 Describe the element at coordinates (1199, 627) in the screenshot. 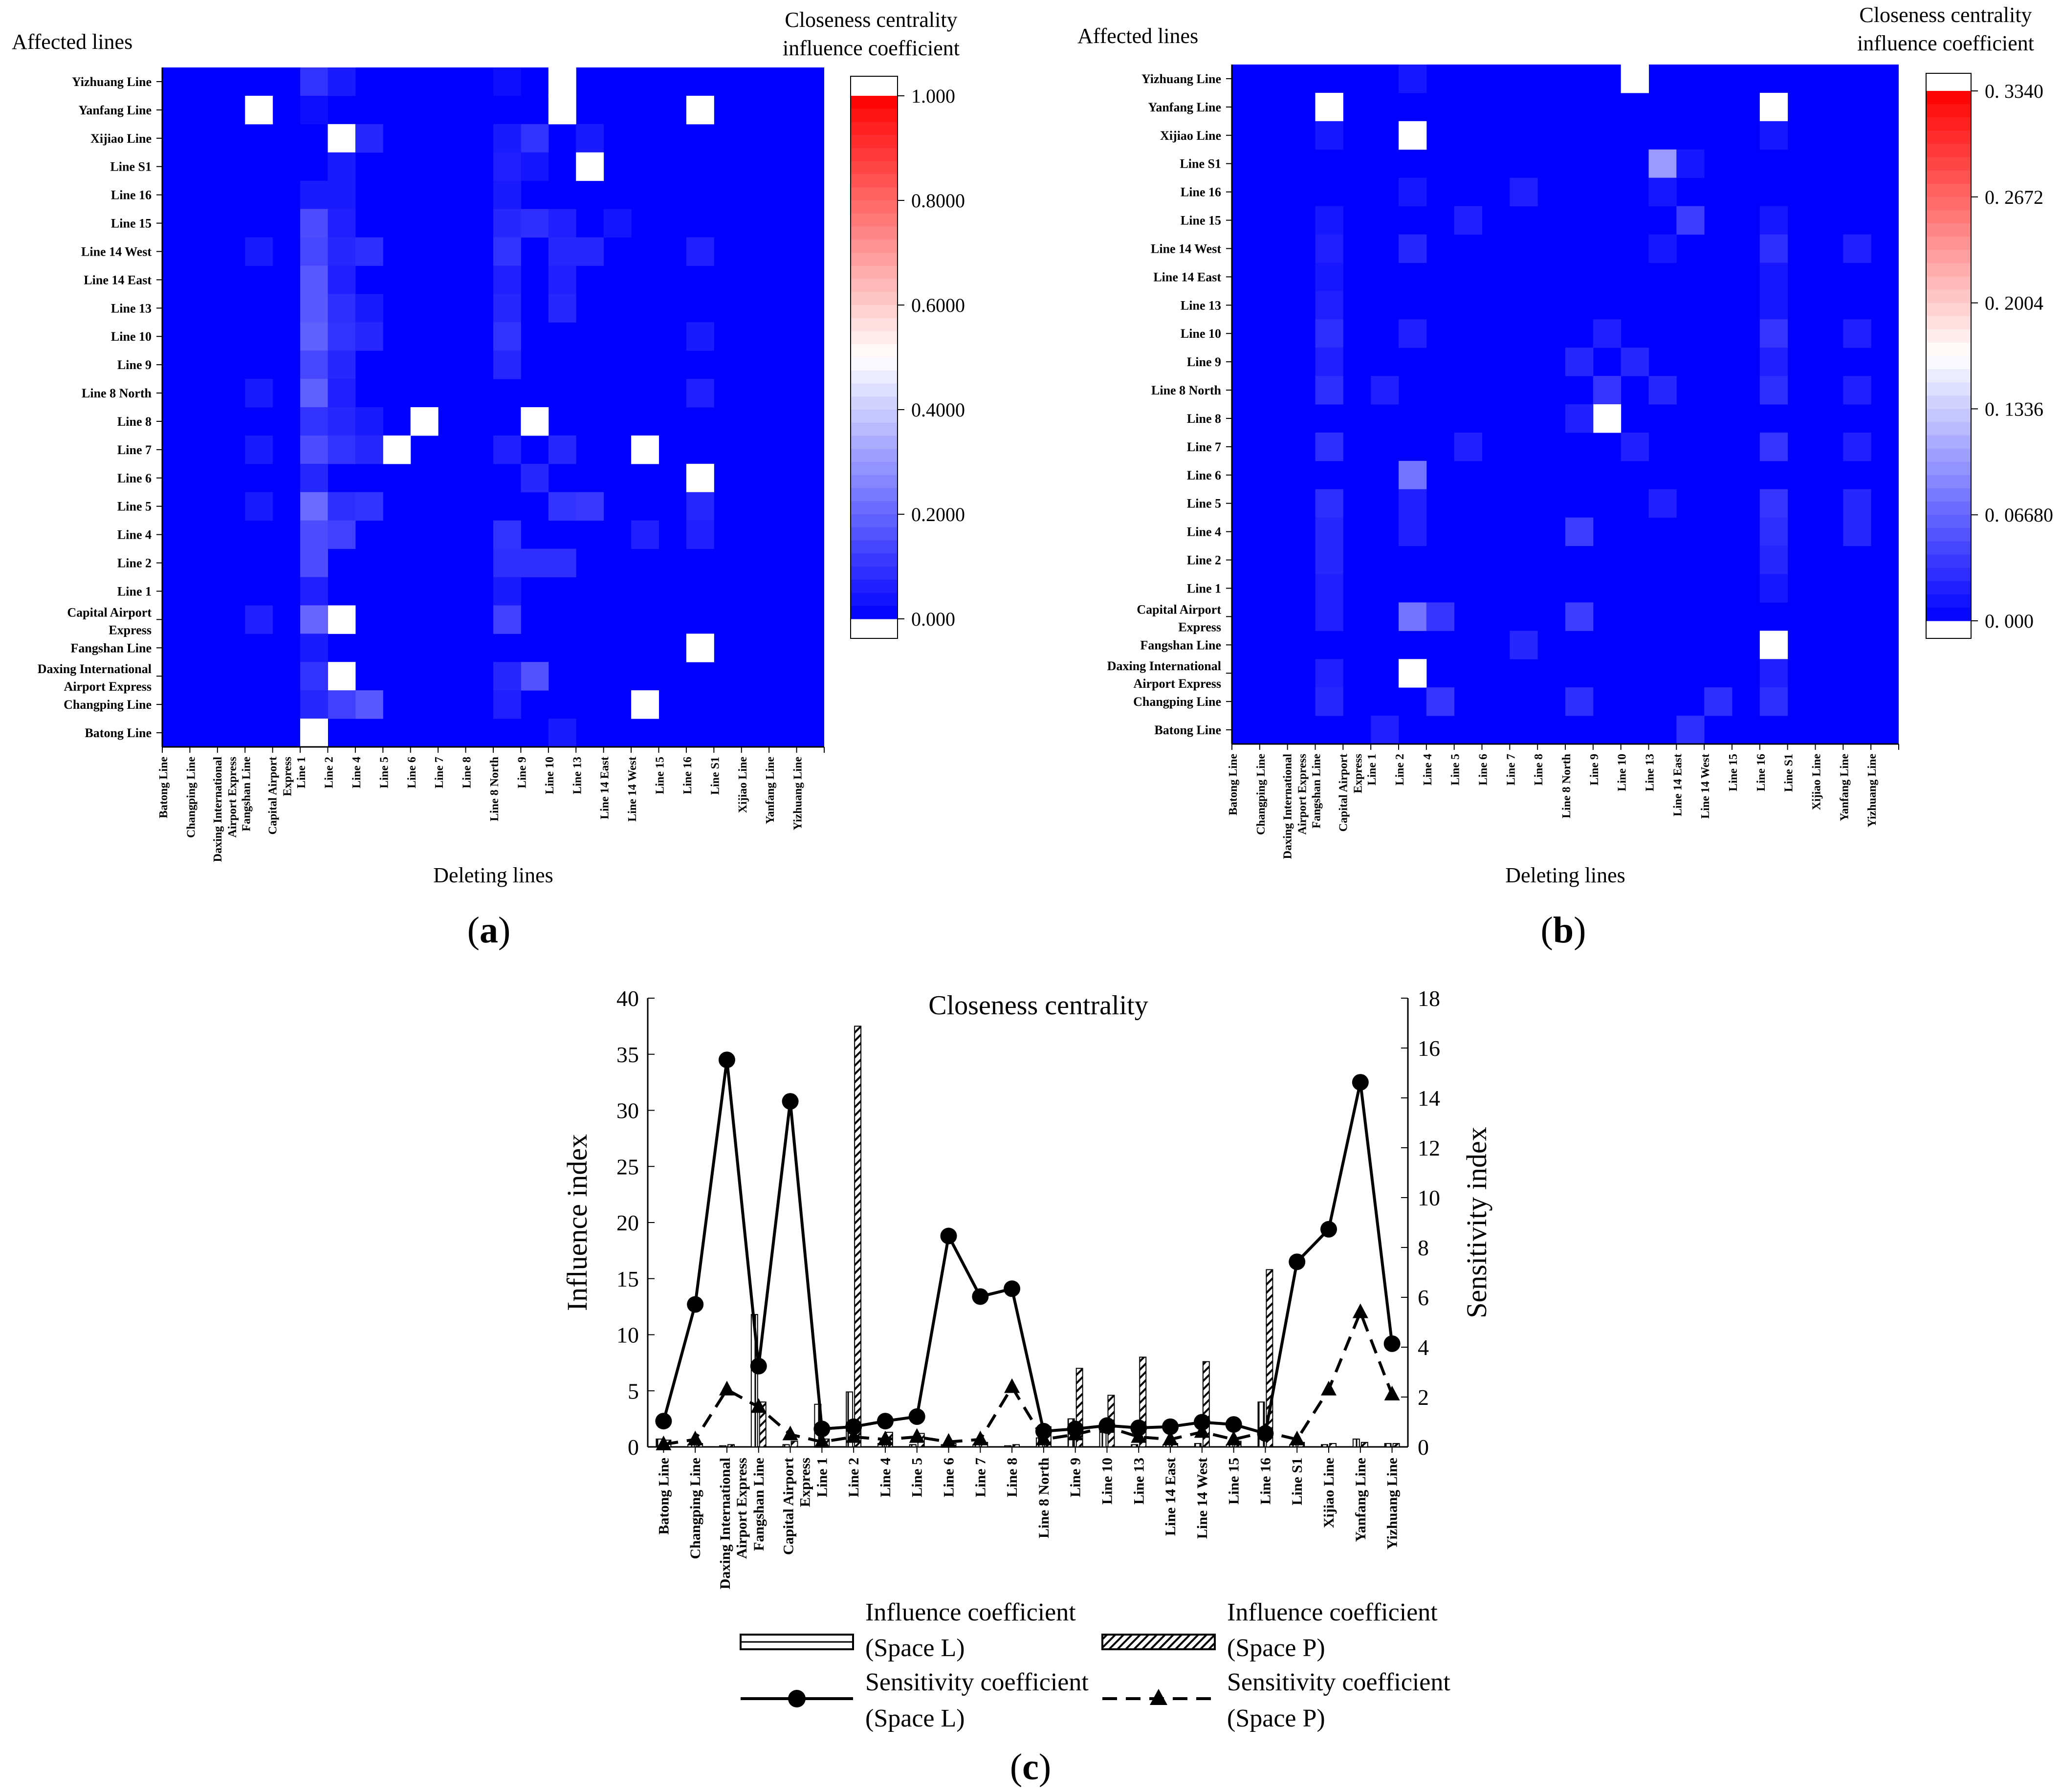

I see `y-tick-label-line: Express` at that location.